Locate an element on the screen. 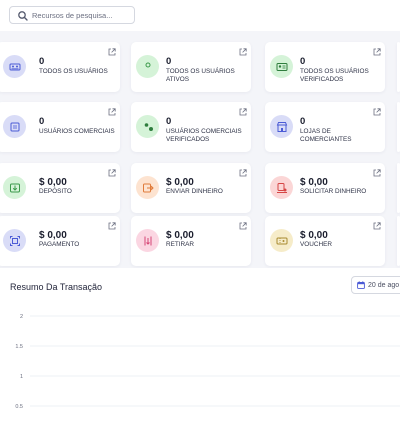  merchant-verified-icon is located at coordinates (147, 126).